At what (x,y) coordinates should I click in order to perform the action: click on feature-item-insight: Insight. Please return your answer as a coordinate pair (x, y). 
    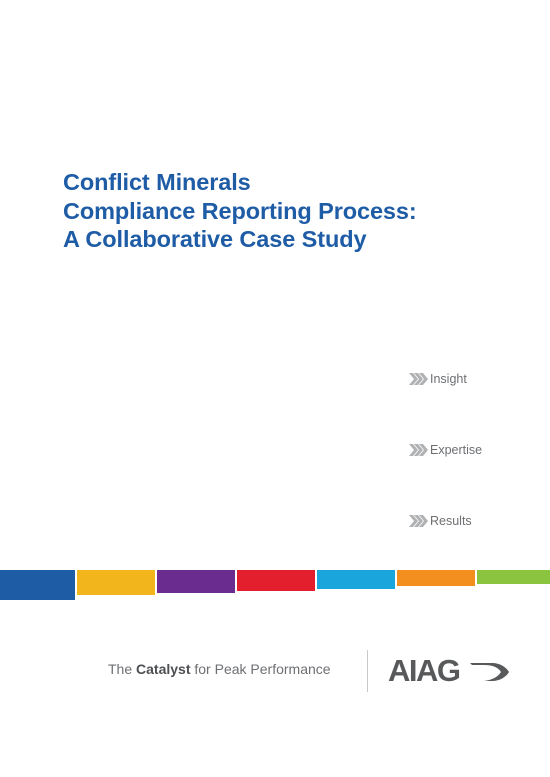
    Looking at the image, I should click on (437, 379).